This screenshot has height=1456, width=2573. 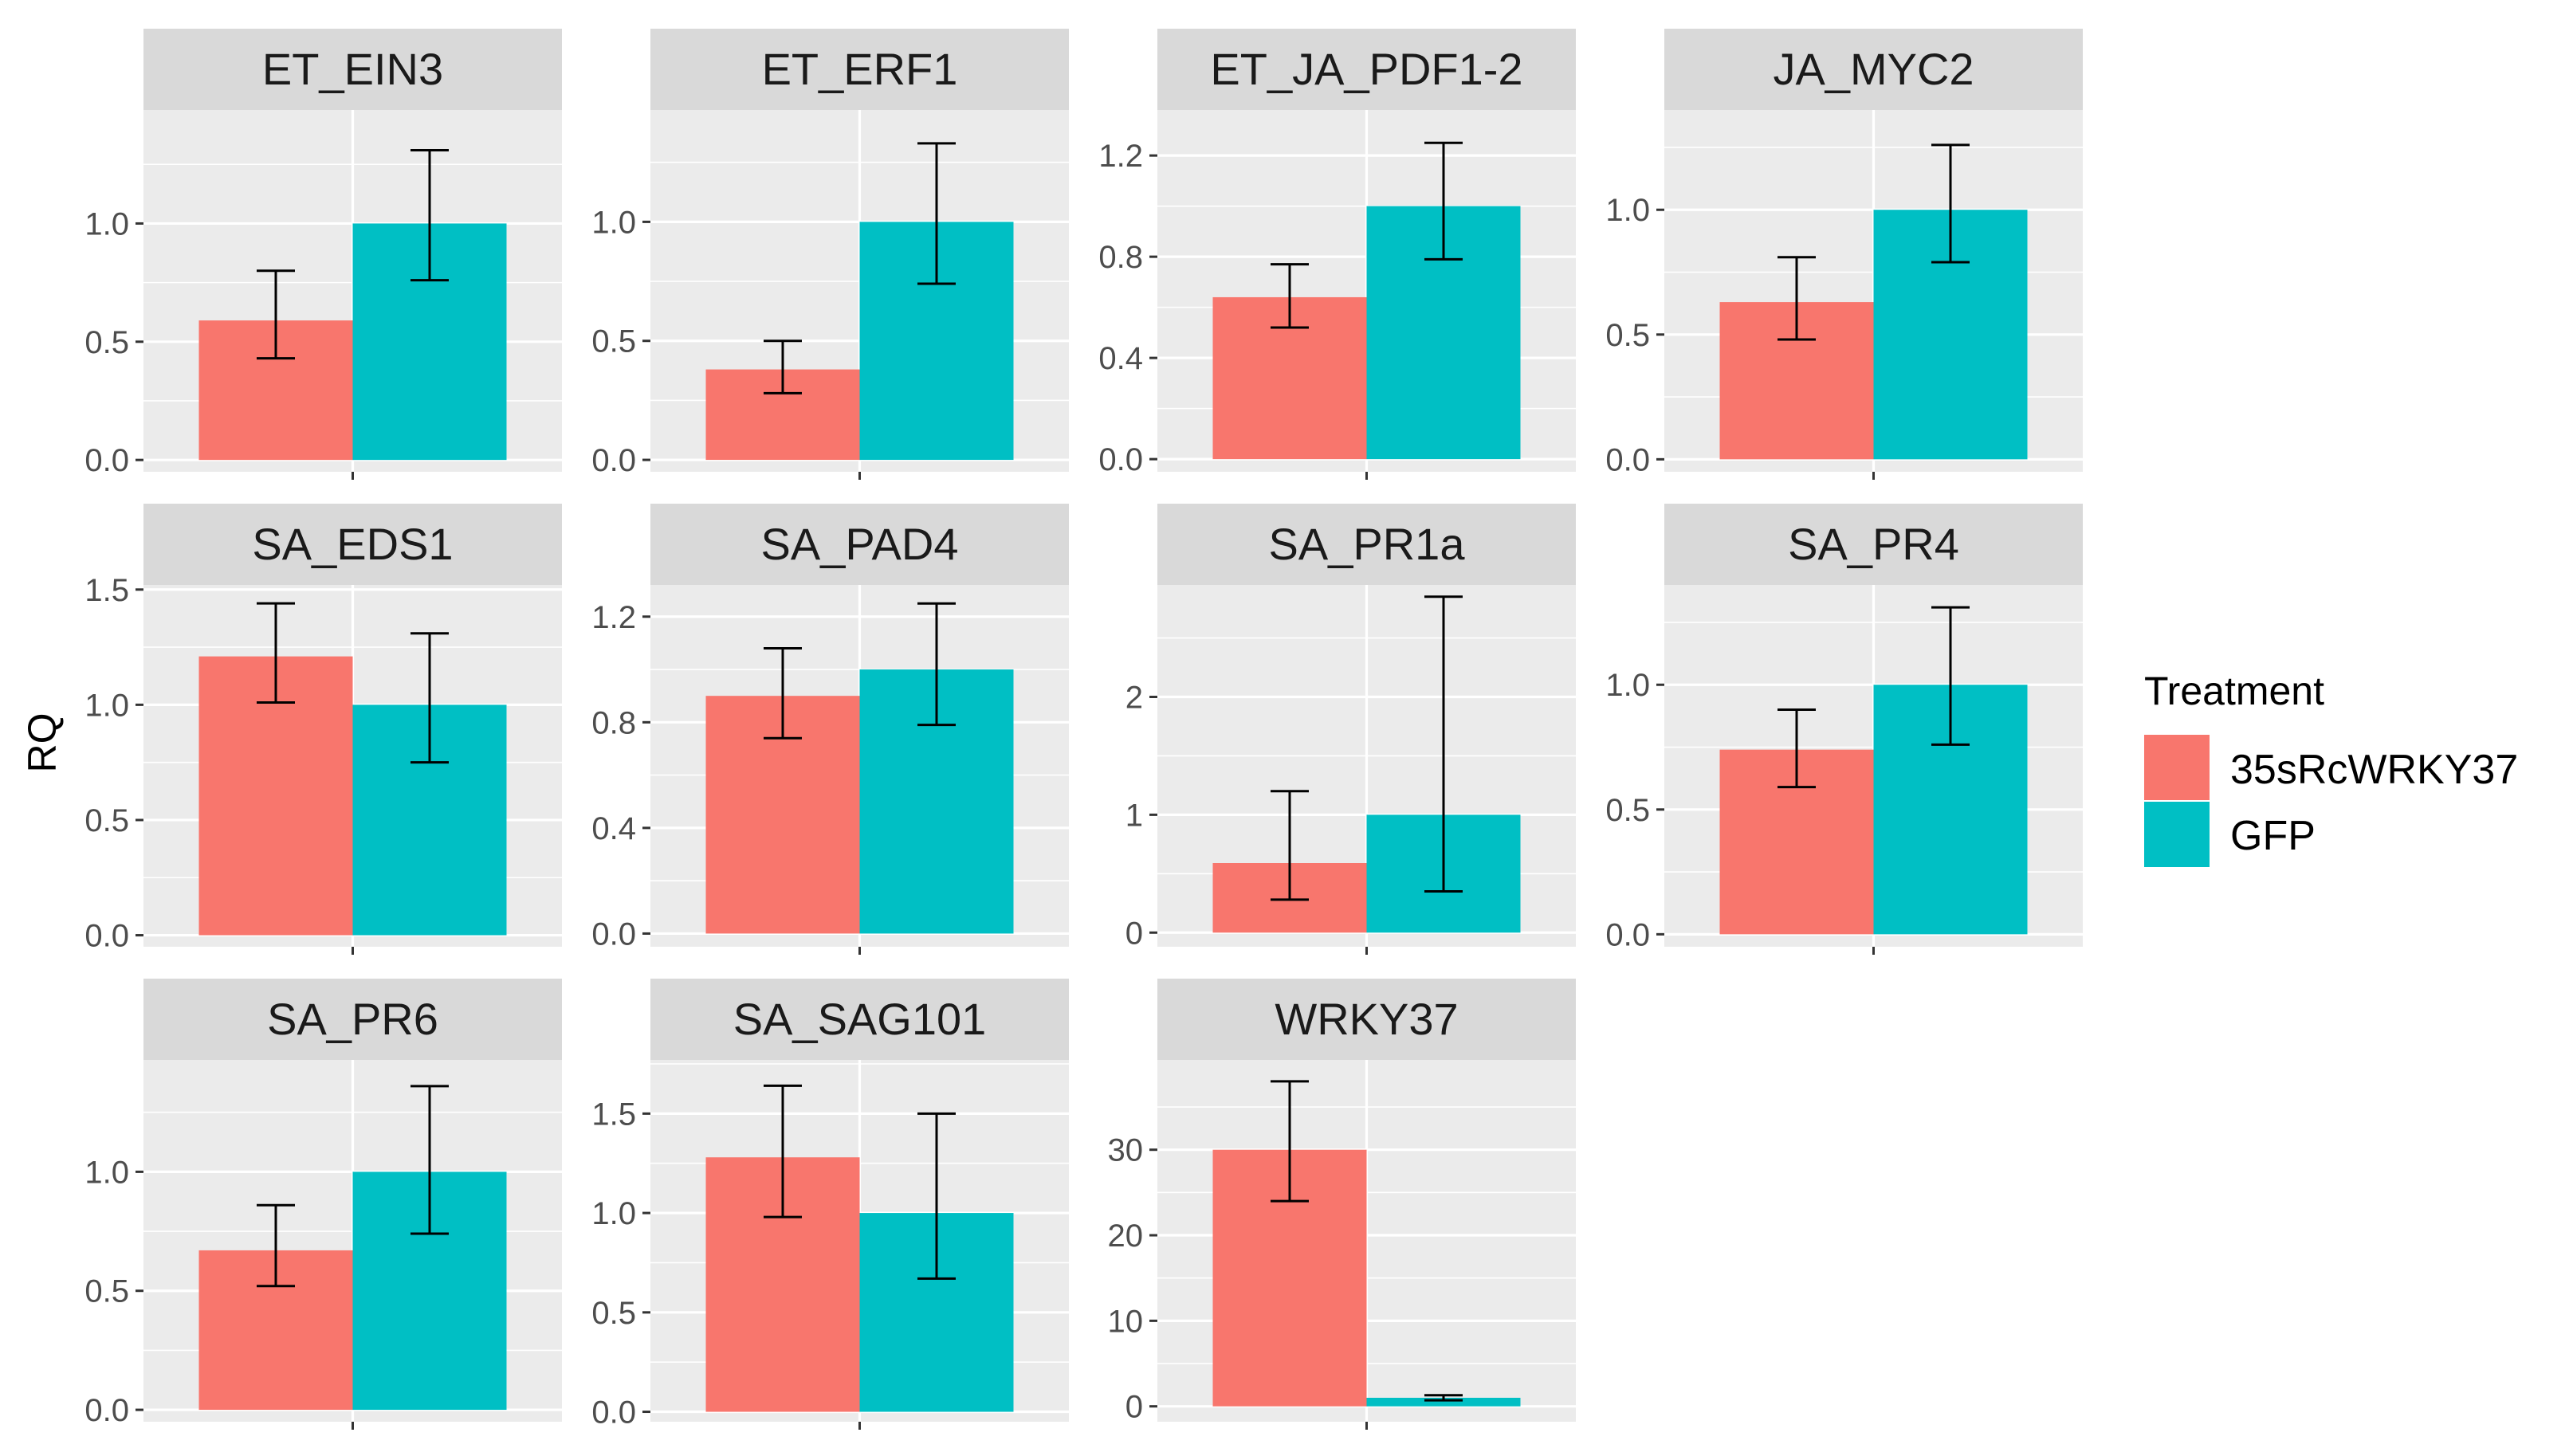 I want to click on legend-key-35srcwrky37, so click(x=2177, y=767).